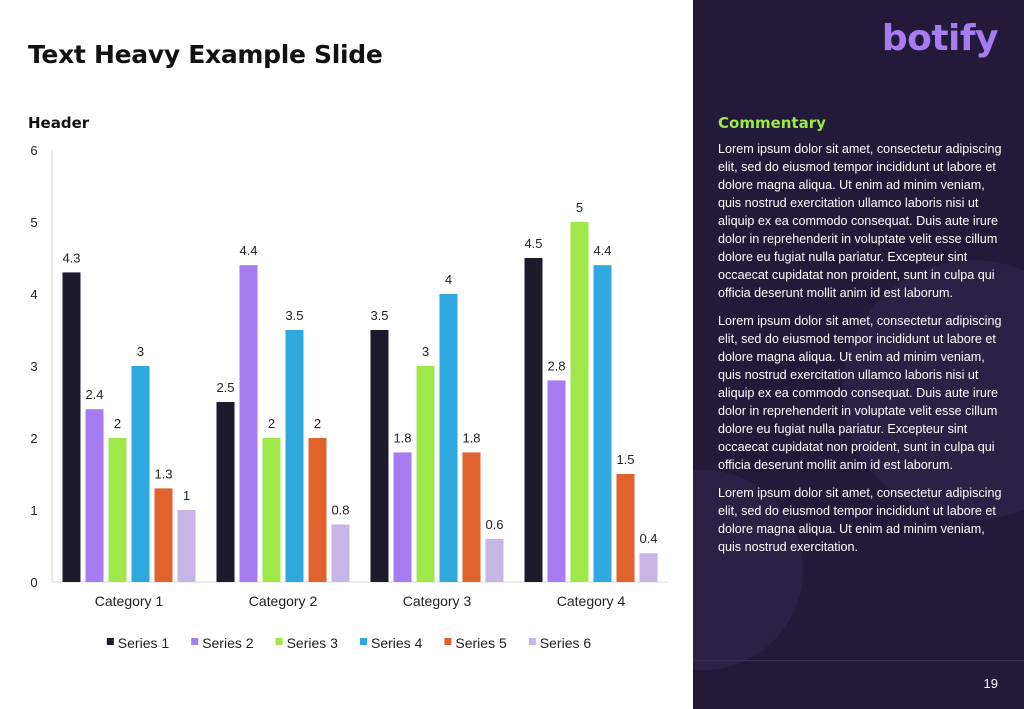  What do you see at coordinates (71, 257) in the screenshot?
I see `data-label: 4.3` at bounding box center [71, 257].